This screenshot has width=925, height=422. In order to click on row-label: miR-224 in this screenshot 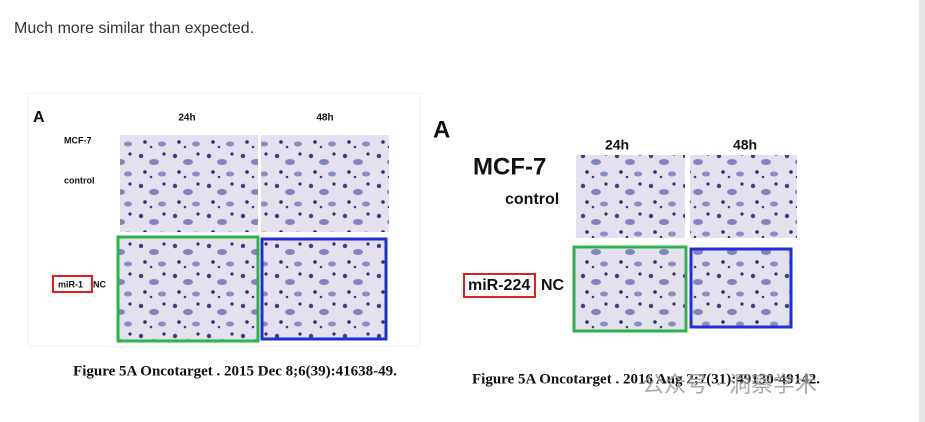, I will do `click(499, 285)`.